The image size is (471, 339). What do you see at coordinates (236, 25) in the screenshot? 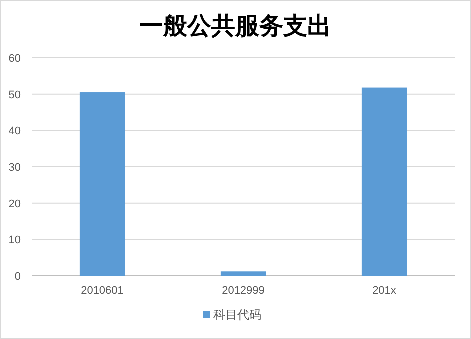
I see `chart-title: 一般公共服务支出` at bounding box center [236, 25].